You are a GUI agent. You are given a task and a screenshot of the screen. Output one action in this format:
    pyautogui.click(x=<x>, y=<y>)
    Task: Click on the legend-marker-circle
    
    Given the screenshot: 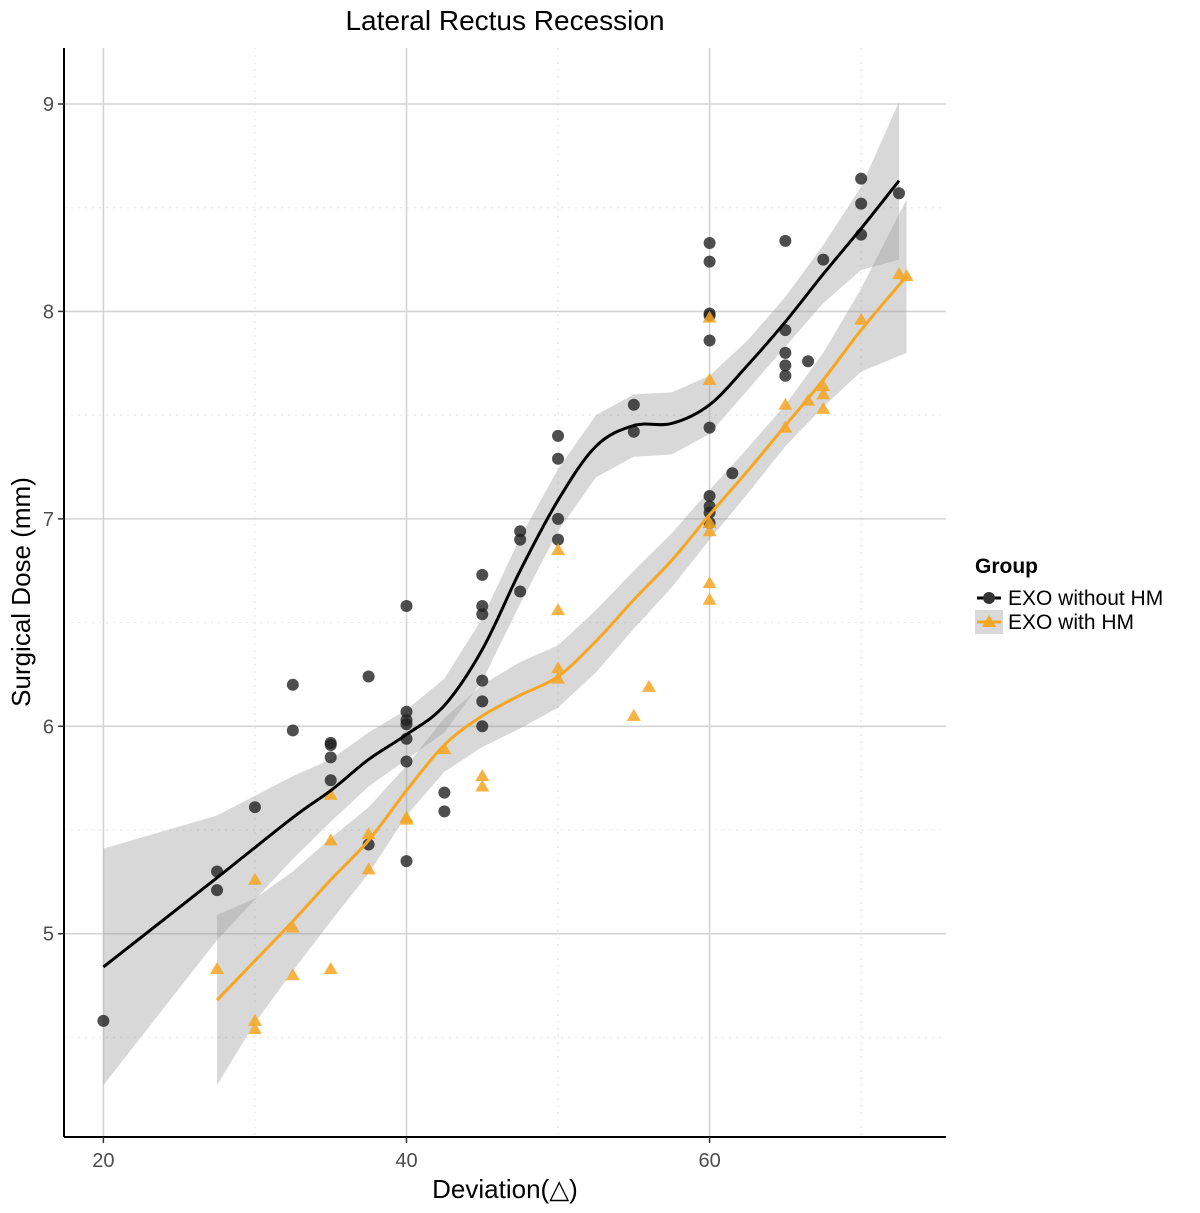 What is the action you would take?
    pyautogui.click(x=989, y=598)
    